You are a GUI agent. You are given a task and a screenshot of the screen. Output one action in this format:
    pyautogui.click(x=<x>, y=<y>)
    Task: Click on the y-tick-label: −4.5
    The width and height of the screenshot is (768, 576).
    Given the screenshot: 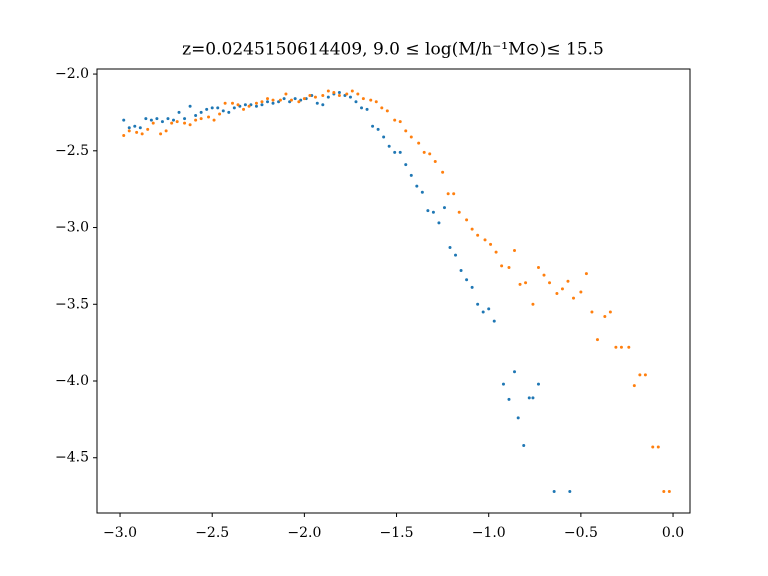 What is the action you would take?
    pyautogui.click(x=72, y=458)
    